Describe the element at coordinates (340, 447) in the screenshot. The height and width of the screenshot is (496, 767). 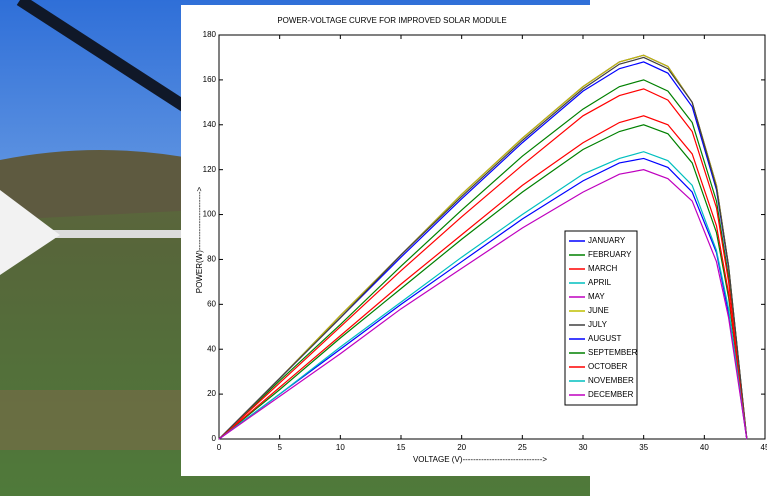
I see `x-tick-label: 10` at that location.